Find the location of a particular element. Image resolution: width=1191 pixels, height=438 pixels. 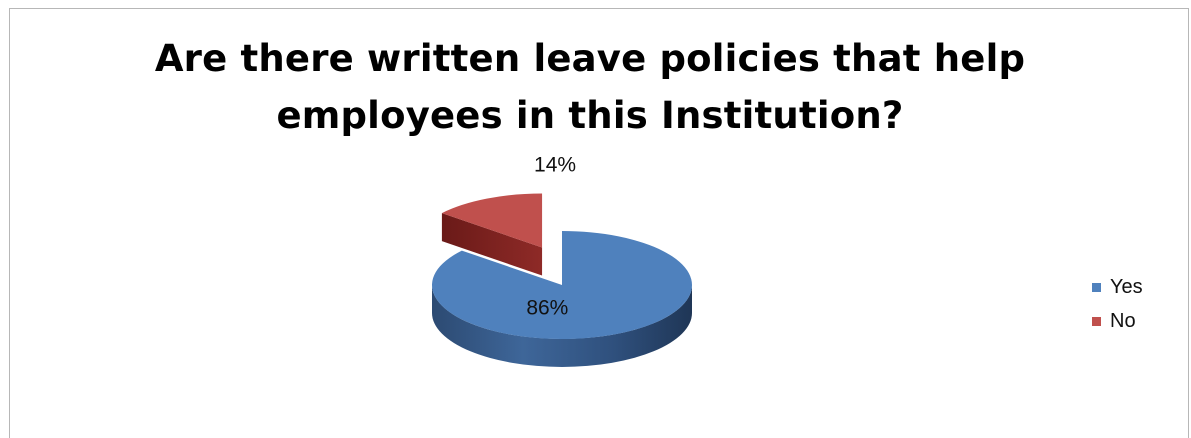

pie-slice-yes is located at coordinates (562, 299).